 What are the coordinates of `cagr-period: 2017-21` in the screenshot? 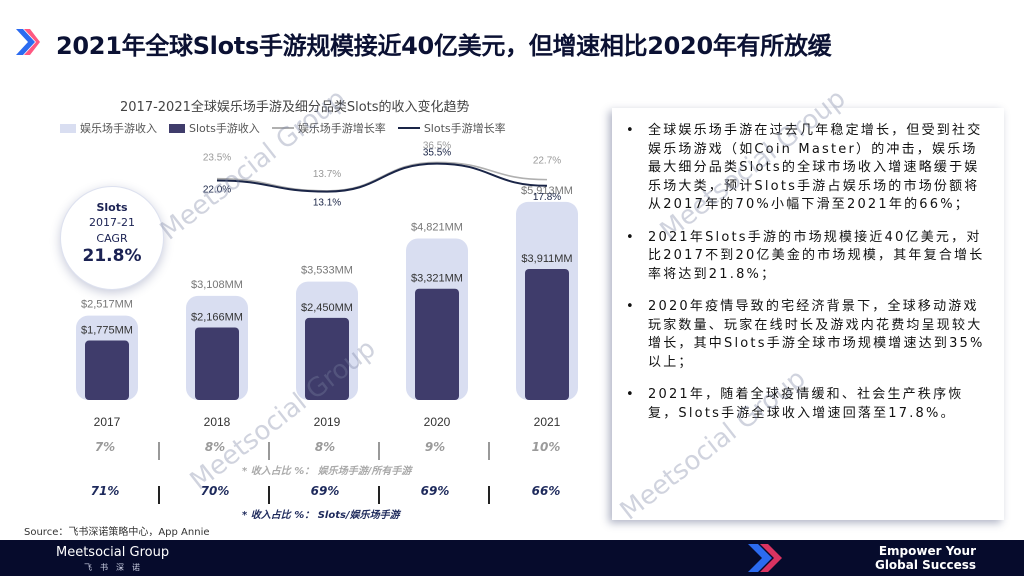 It's located at (112, 222).